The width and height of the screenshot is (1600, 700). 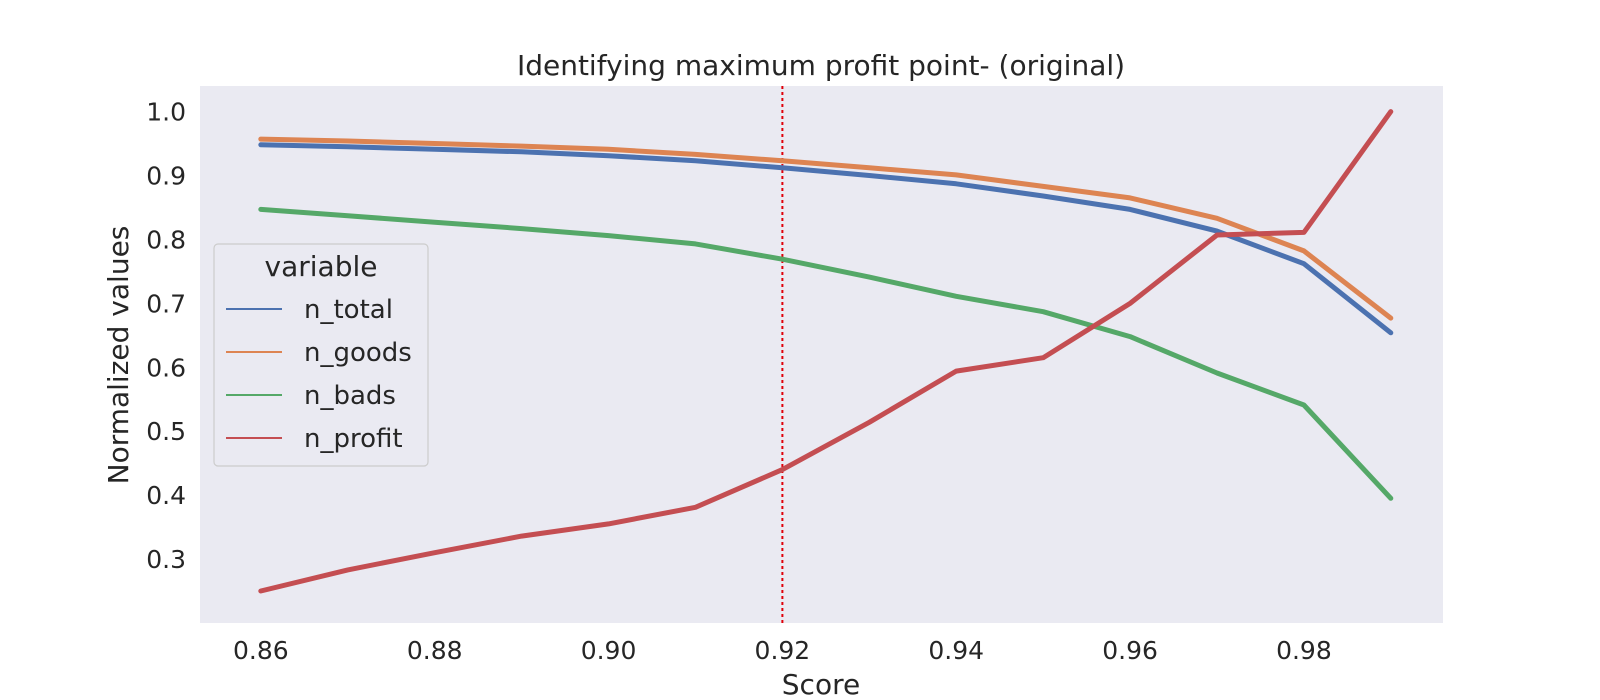 What do you see at coordinates (166, 112) in the screenshot?
I see `y-tick-label: 1.0` at bounding box center [166, 112].